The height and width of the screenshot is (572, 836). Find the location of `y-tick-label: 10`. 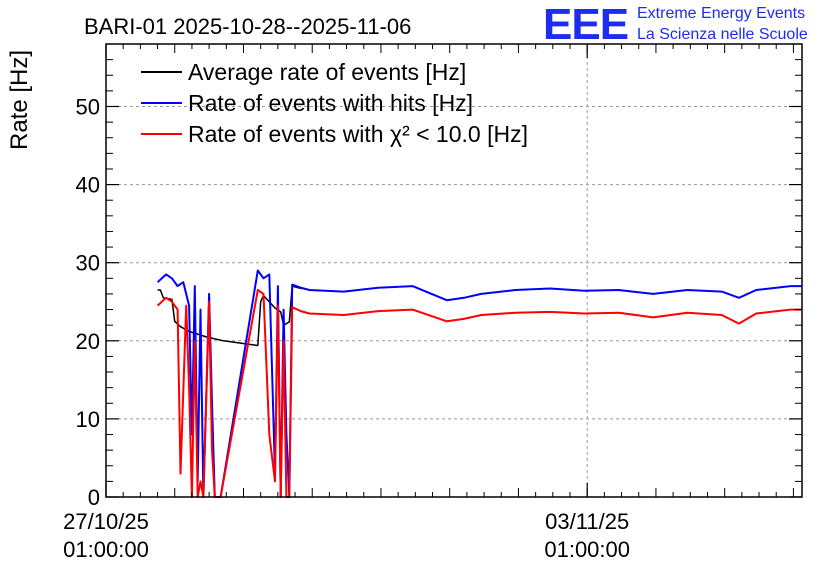

y-tick-label: 10 is located at coordinates (88, 419).